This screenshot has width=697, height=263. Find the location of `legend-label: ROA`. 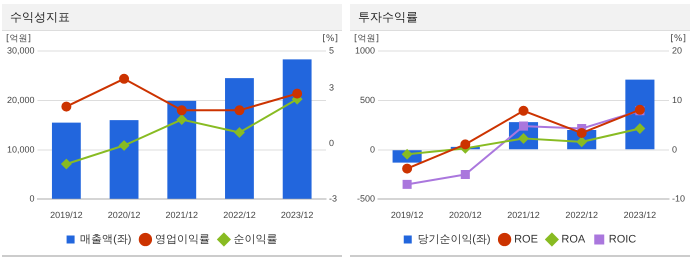

legend-label: ROA is located at coordinates (573, 240).